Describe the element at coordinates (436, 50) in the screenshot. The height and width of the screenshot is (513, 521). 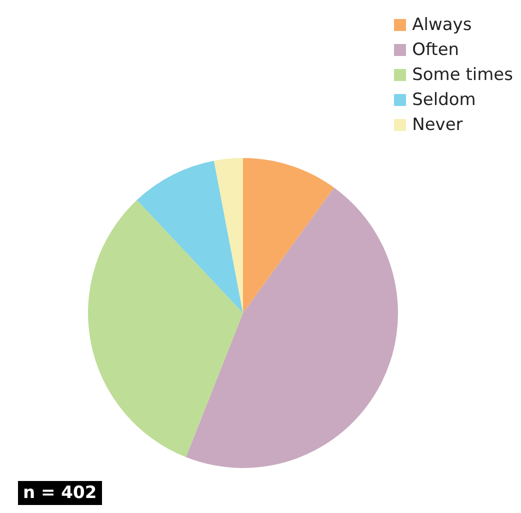
I see `legend-label: Often` at that location.